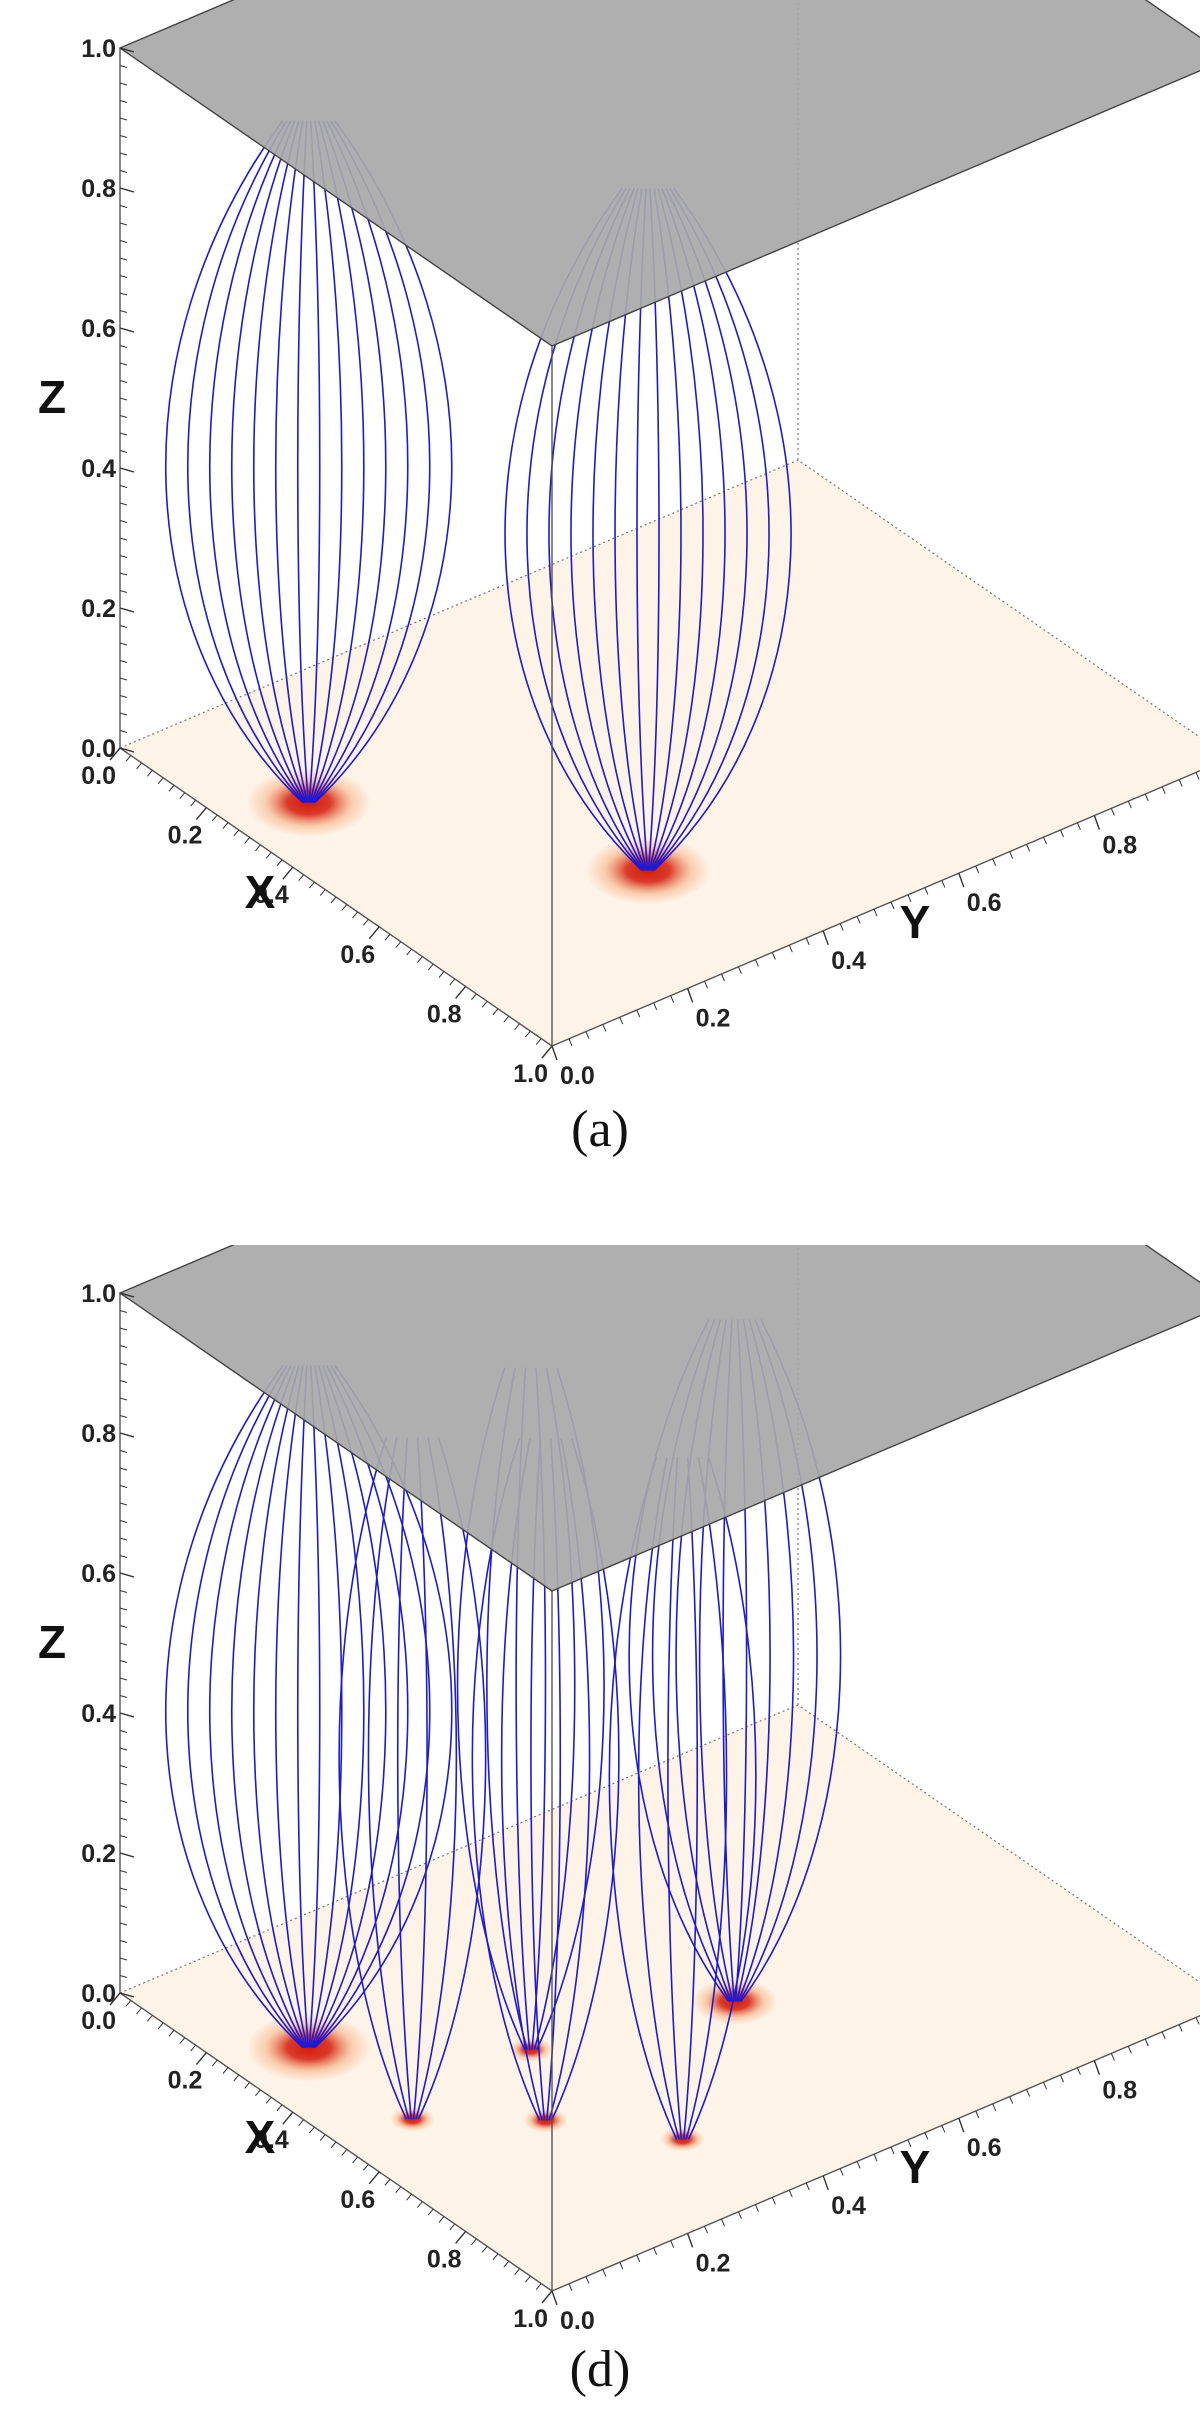 This screenshot has height=2419, width=1200. Describe the element at coordinates (52, 1642) in the screenshot. I see `z-axis-title: Z` at that location.